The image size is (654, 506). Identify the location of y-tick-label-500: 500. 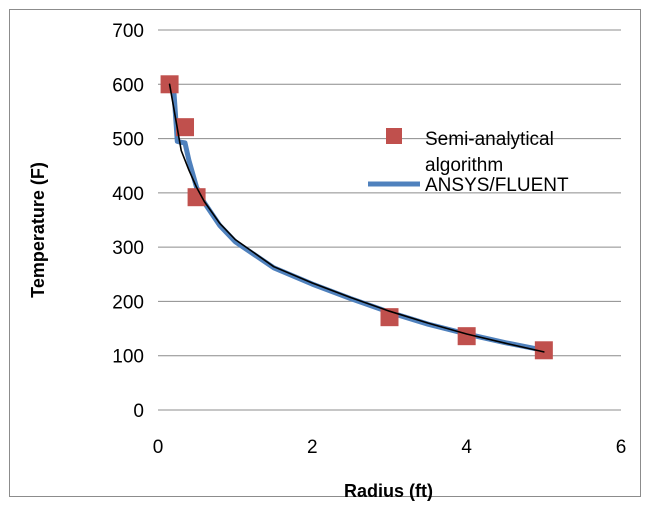
(128, 140).